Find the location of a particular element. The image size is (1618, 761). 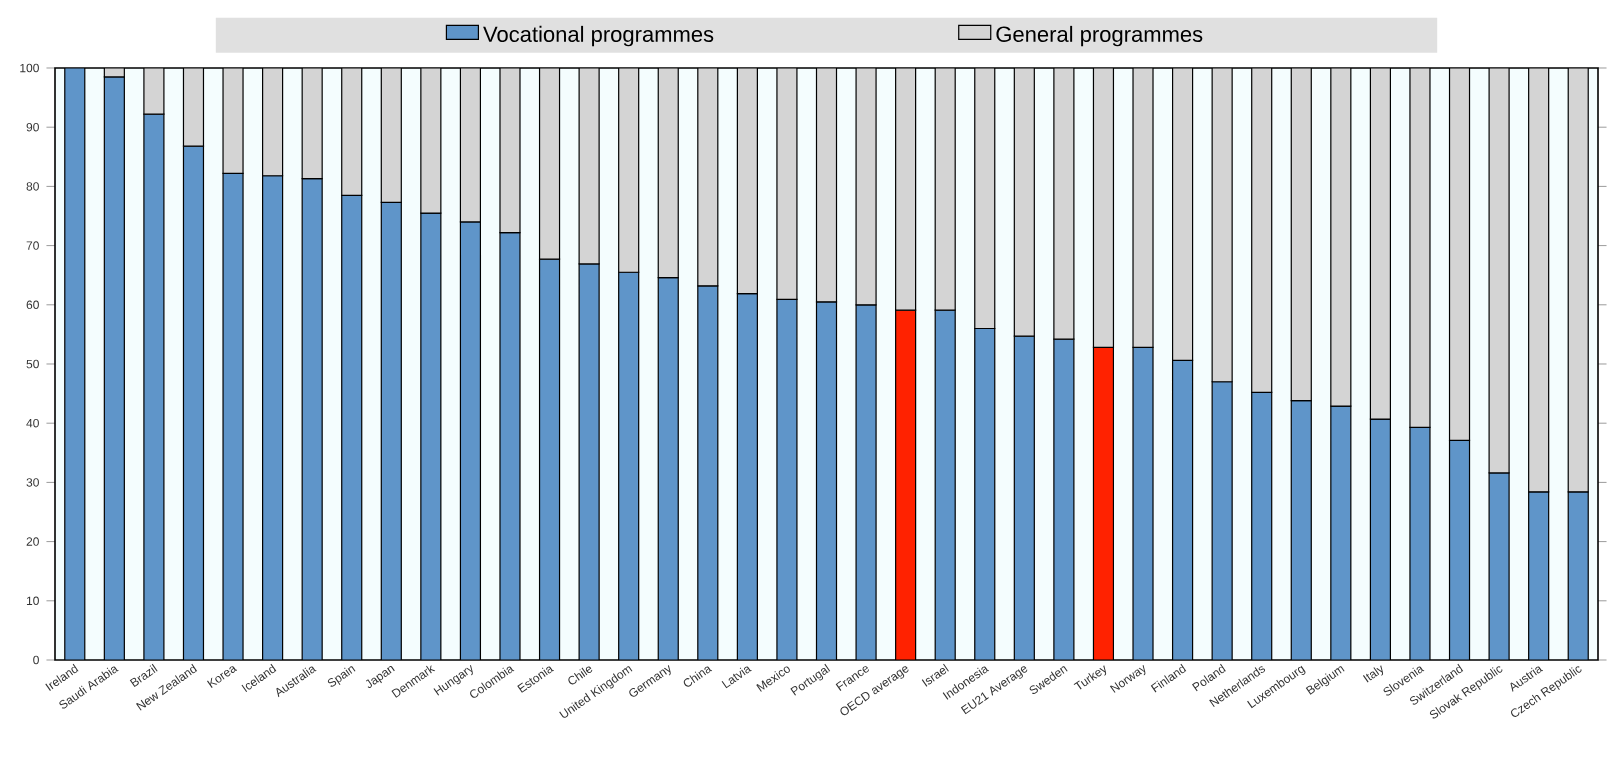

y-tick-label: 90 is located at coordinates (32, 127).